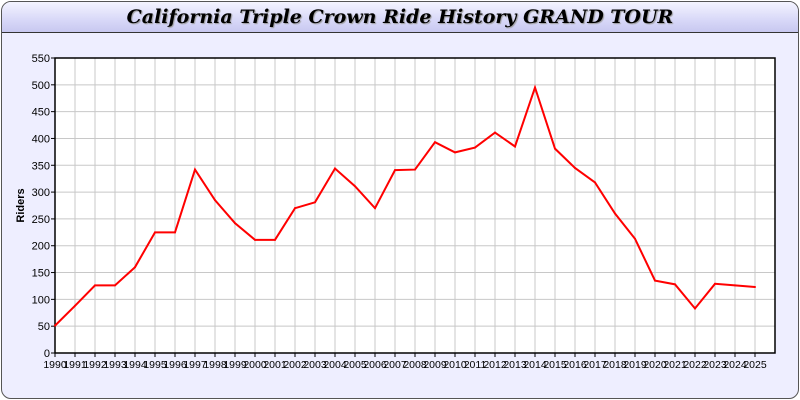  I want to click on y-tick-label: 300, so click(41, 193).